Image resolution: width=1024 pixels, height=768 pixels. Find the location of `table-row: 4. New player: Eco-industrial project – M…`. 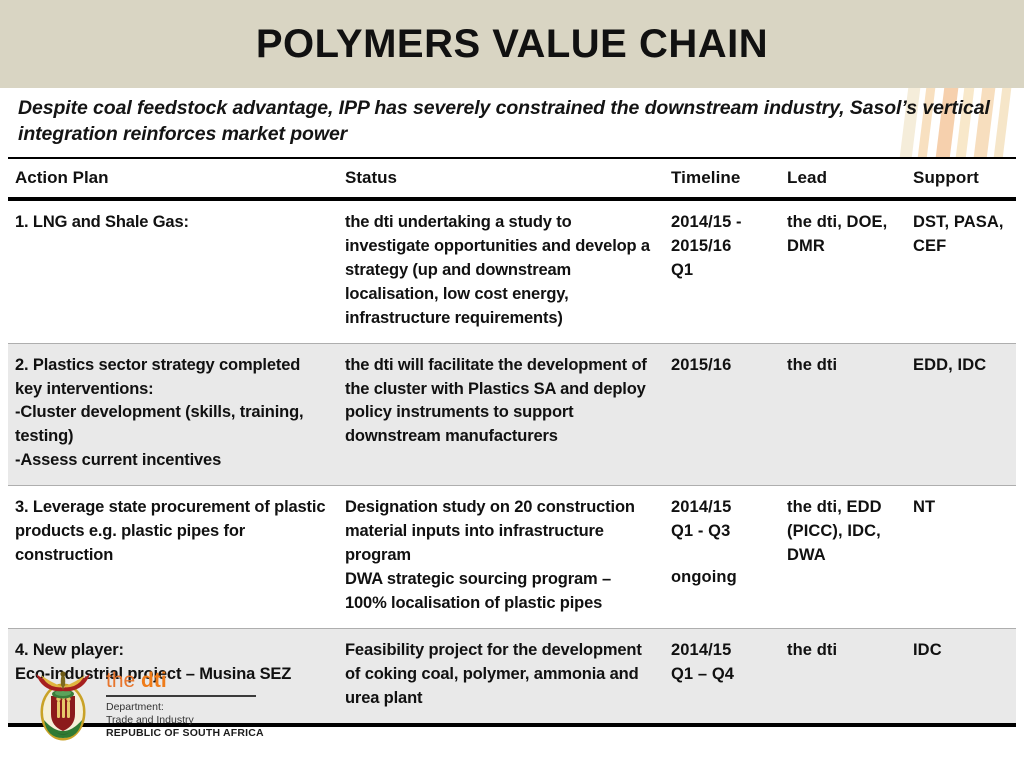

table-row: 4. New player: Eco-industrial project – M… is located at coordinates (512, 677).